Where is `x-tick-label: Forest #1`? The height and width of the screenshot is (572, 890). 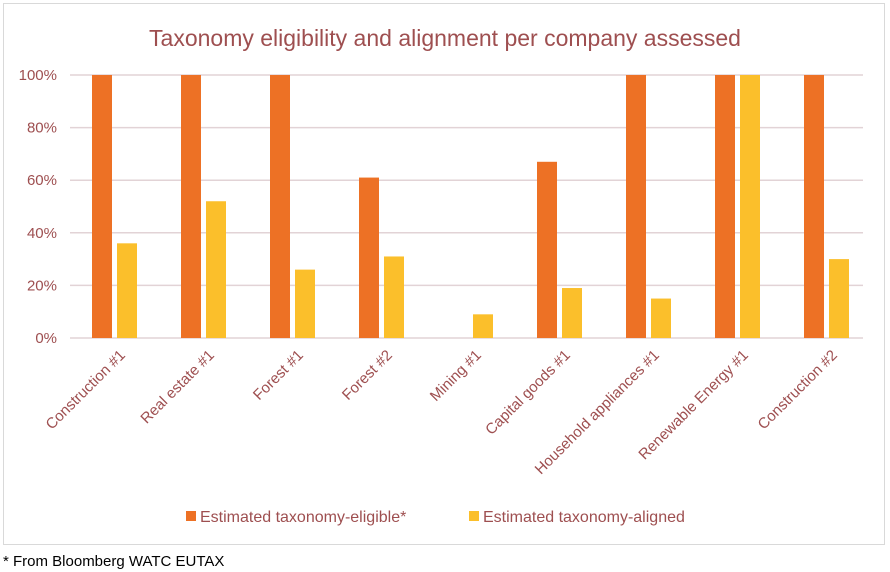
x-tick-label: Forest #1 is located at coordinates (278, 375).